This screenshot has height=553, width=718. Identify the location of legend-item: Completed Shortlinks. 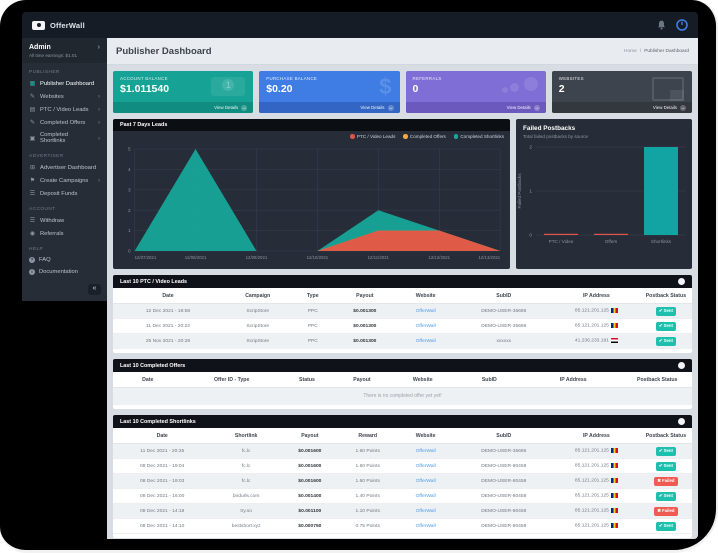
(478, 136).